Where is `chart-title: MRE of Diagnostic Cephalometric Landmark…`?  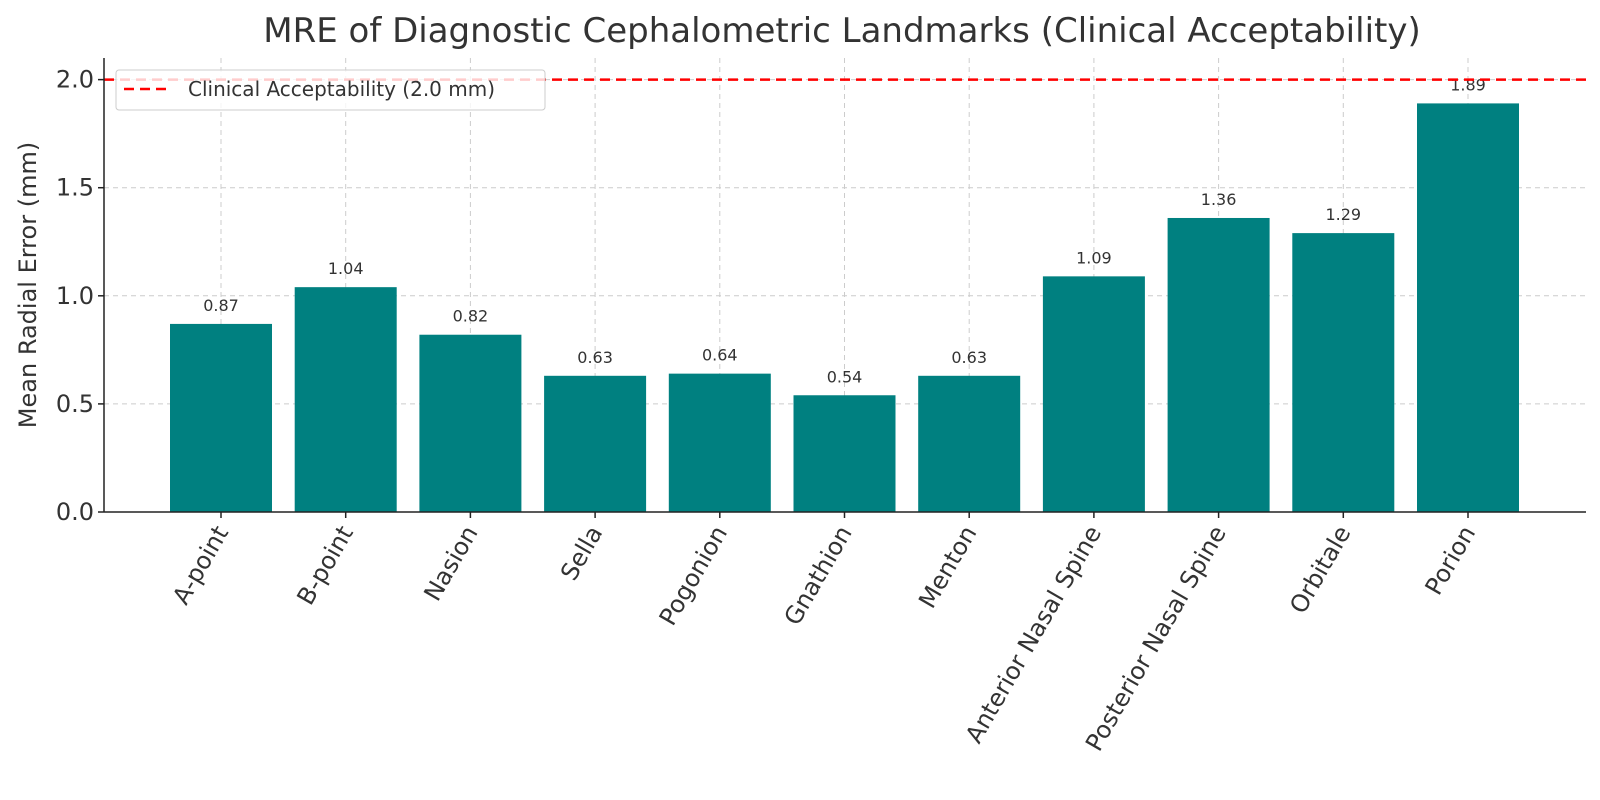 chart-title: MRE of Diagnostic Cephalometric Landmark… is located at coordinates (841, 31).